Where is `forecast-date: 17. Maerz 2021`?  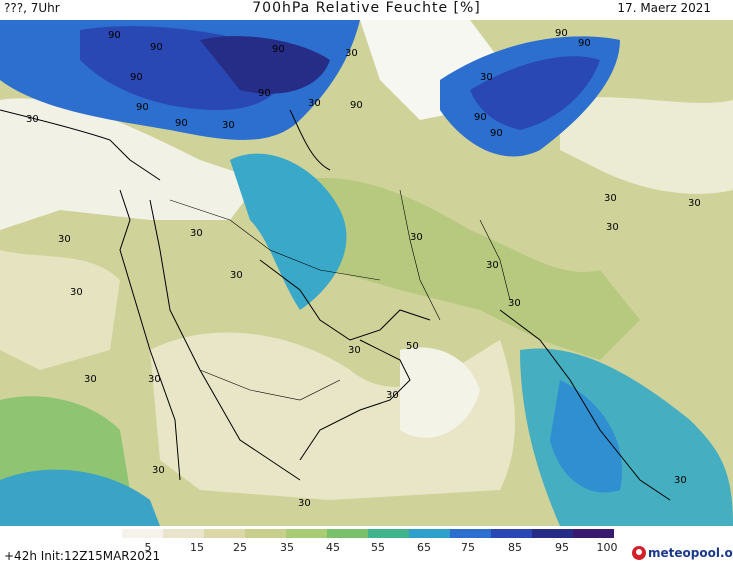
forecast-date: 17. Maerz 2021 is located at coordinates (664, 8).